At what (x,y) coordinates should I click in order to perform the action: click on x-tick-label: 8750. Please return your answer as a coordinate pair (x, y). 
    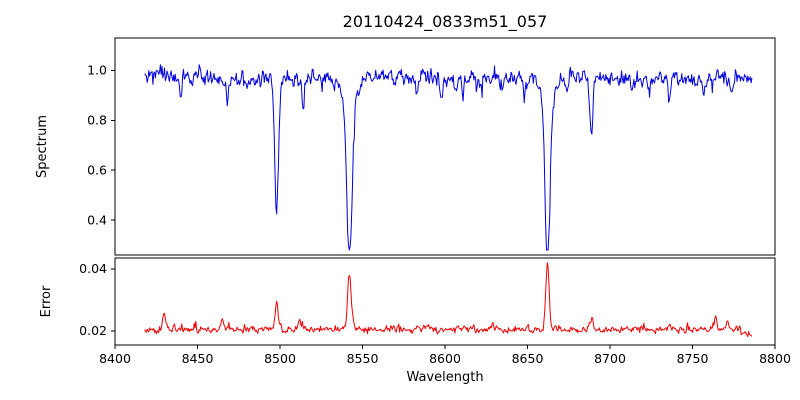
    Looking at the image, I should click on (693, 358).